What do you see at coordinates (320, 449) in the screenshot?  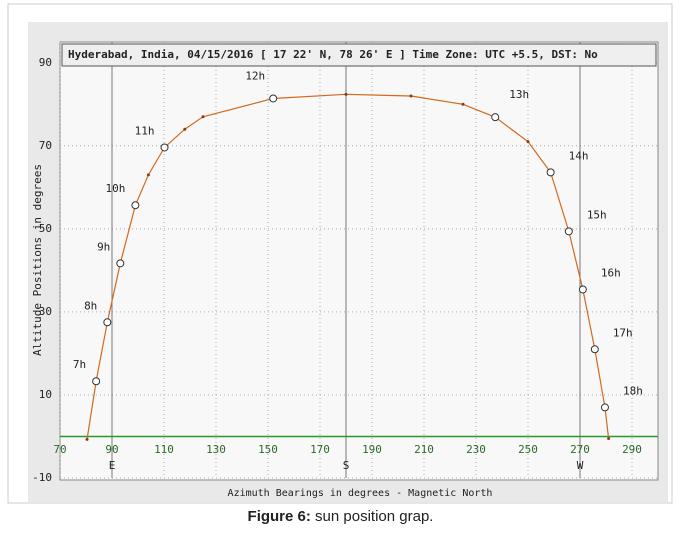 I see `x-tick-label: 170` at bounding box center [320, 449].